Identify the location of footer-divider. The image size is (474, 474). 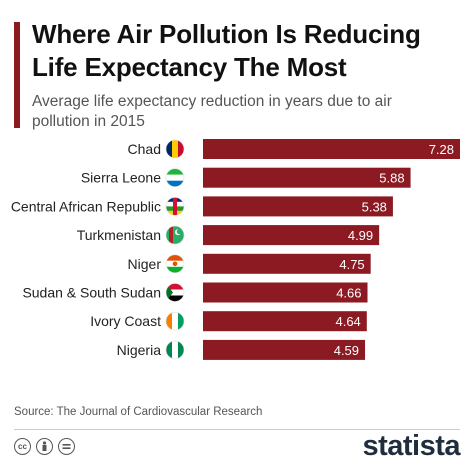
(237, 429).